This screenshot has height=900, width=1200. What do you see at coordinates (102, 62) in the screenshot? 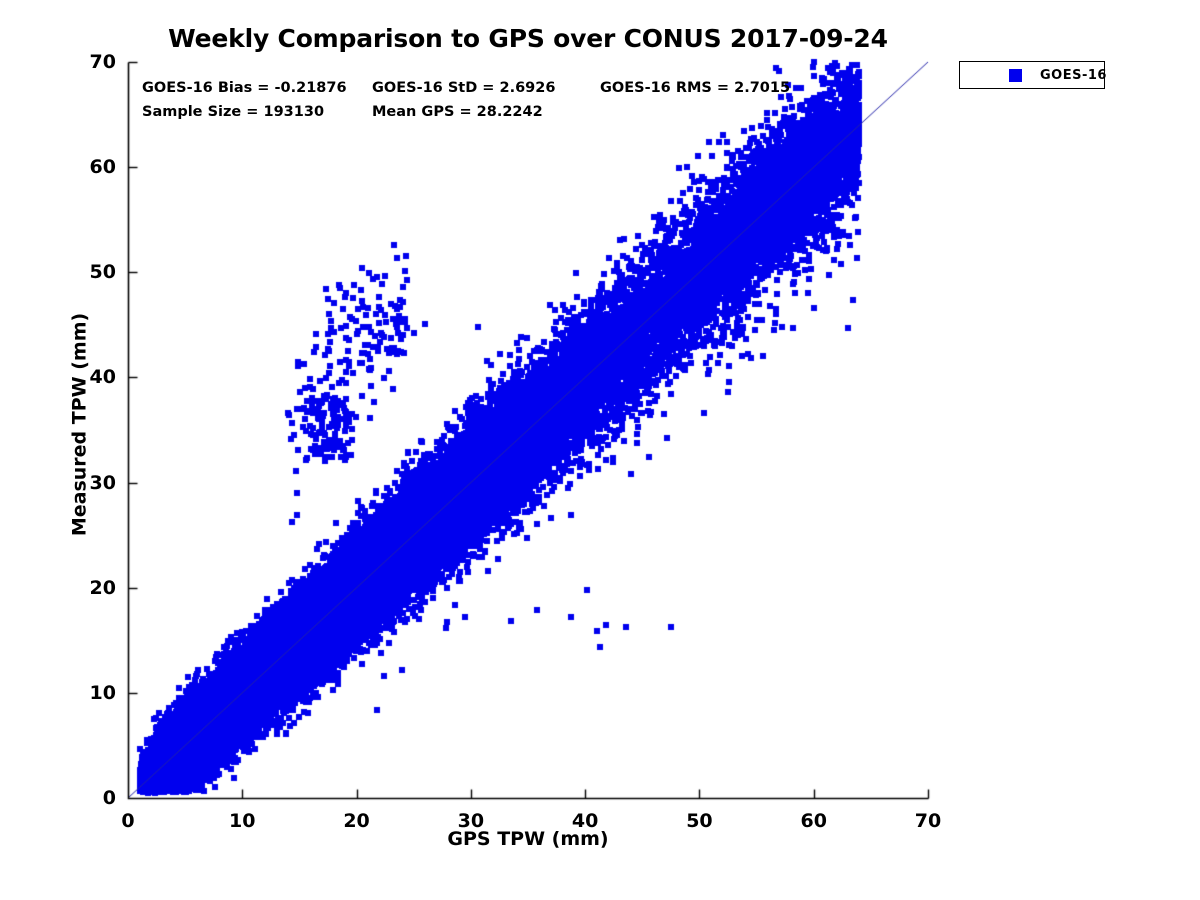
I see `y-tick-70: 70` at bounding box center [102, 62].